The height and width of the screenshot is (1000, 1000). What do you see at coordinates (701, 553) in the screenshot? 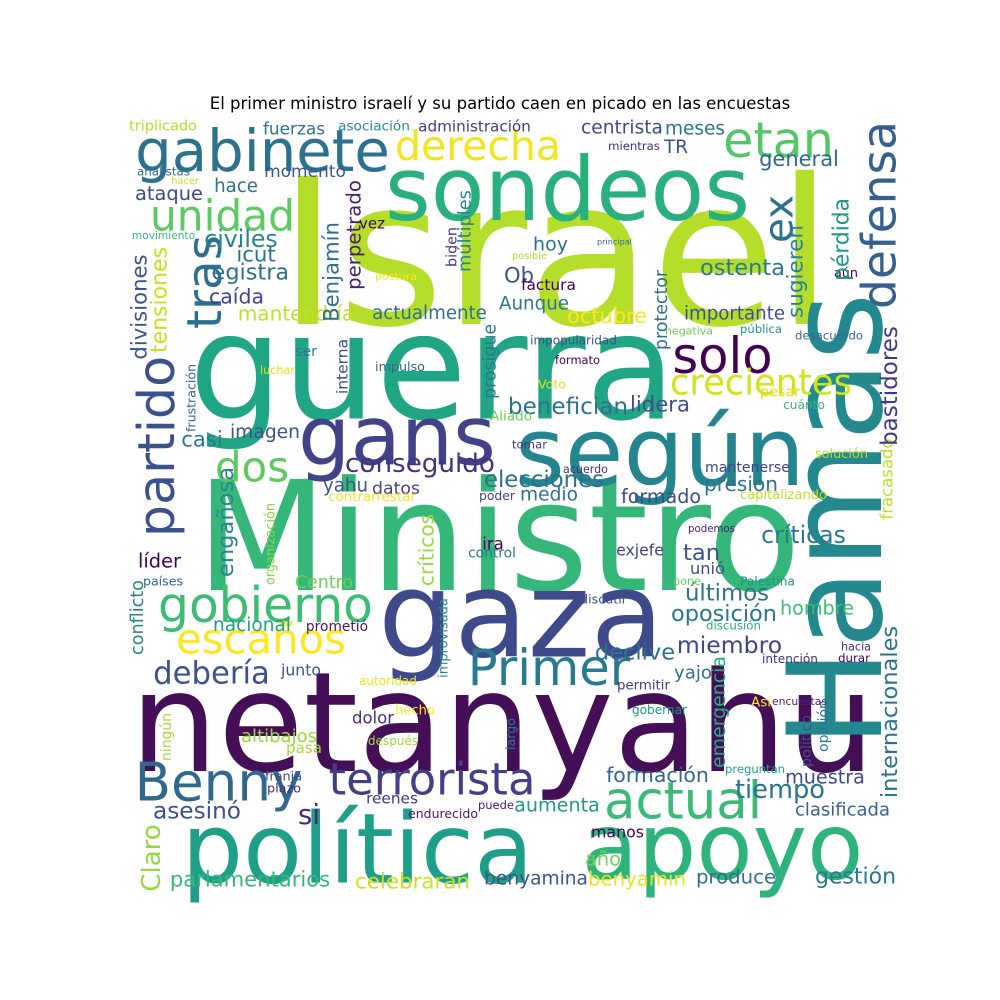
I see `cloud-word-tan: tan` at bounding box center [701, 553].